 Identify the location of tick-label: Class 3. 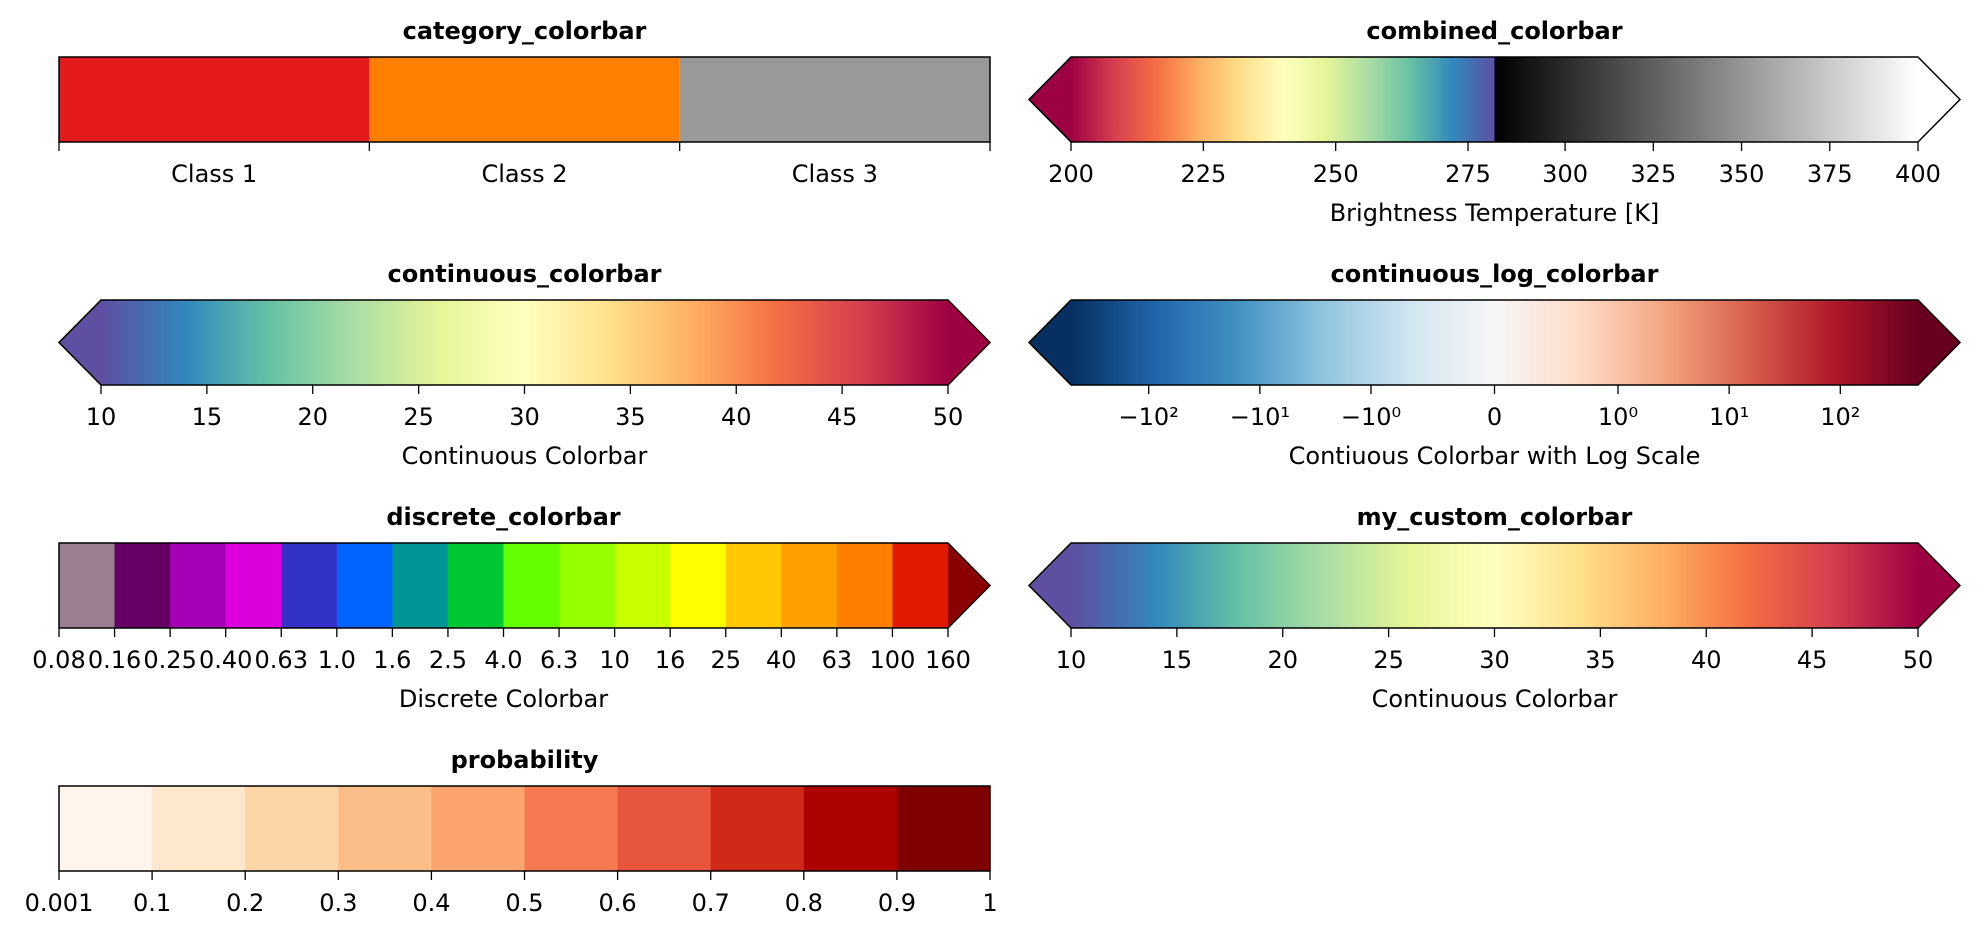
(835, 174).